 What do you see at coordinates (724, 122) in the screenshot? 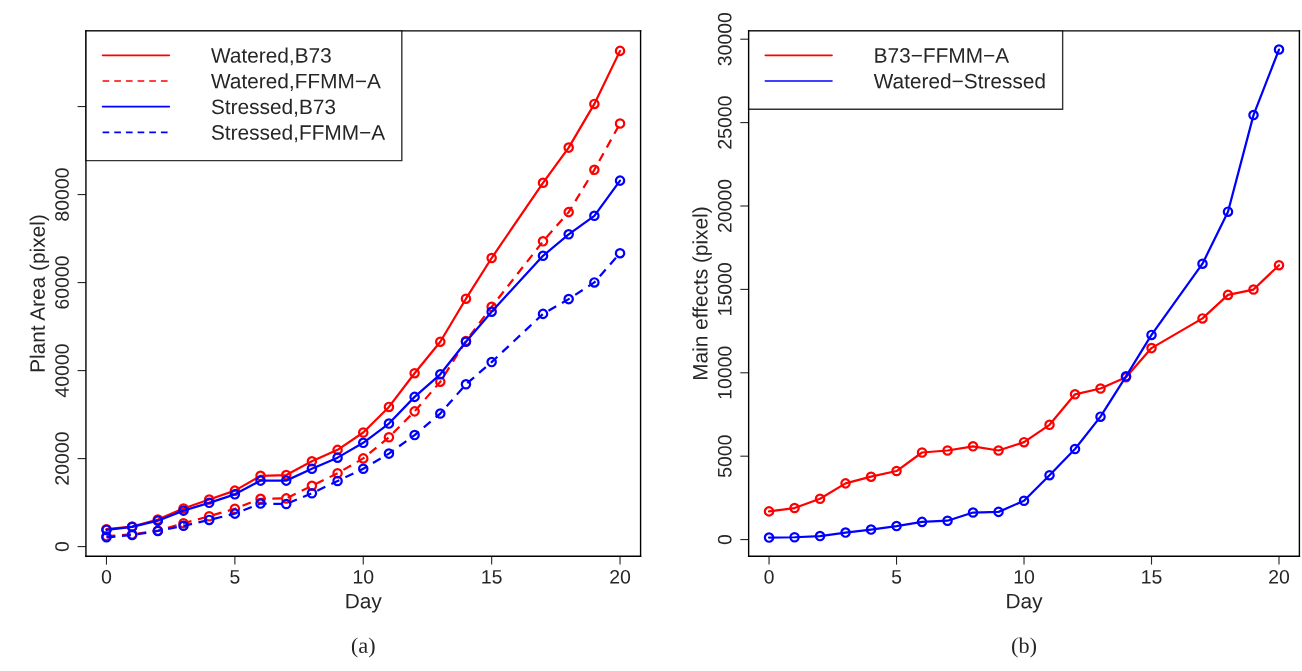
I see `y-tick-label: 25000` at bounding box center [724, 122].